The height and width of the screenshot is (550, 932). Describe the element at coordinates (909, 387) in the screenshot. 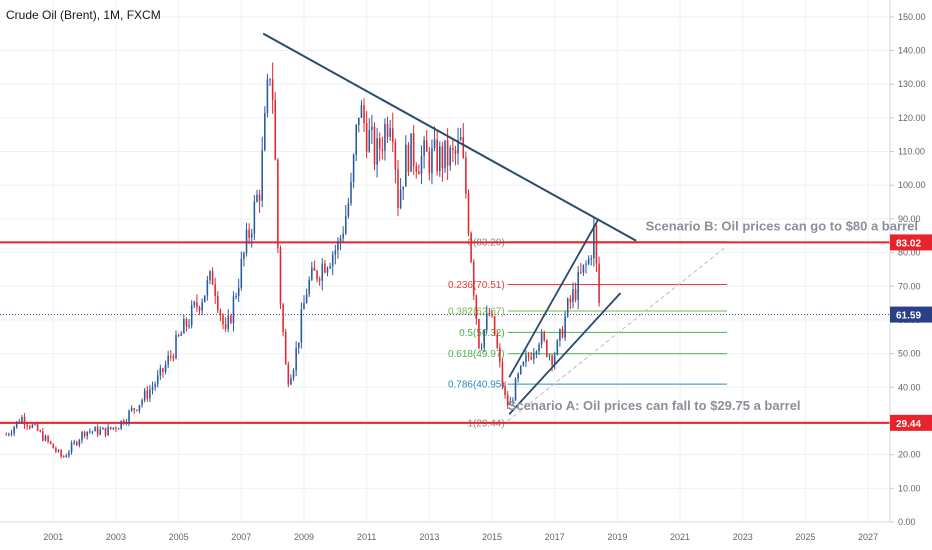

I see `price-tick-label: 40.00` at that location.